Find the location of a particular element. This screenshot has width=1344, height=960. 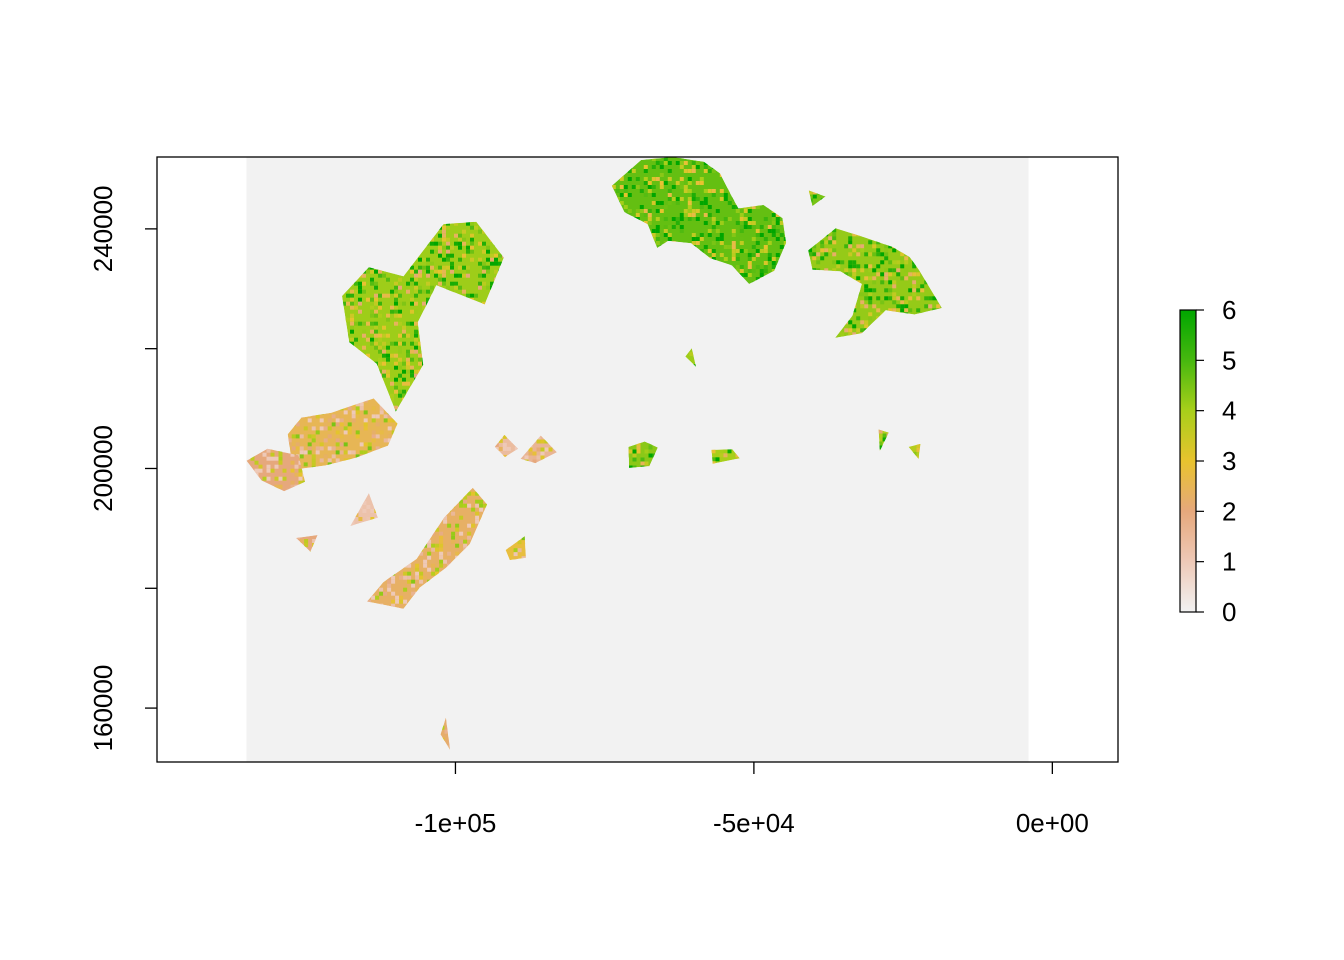

colorbar-label: 6 is located at coordinates (1229, 310).